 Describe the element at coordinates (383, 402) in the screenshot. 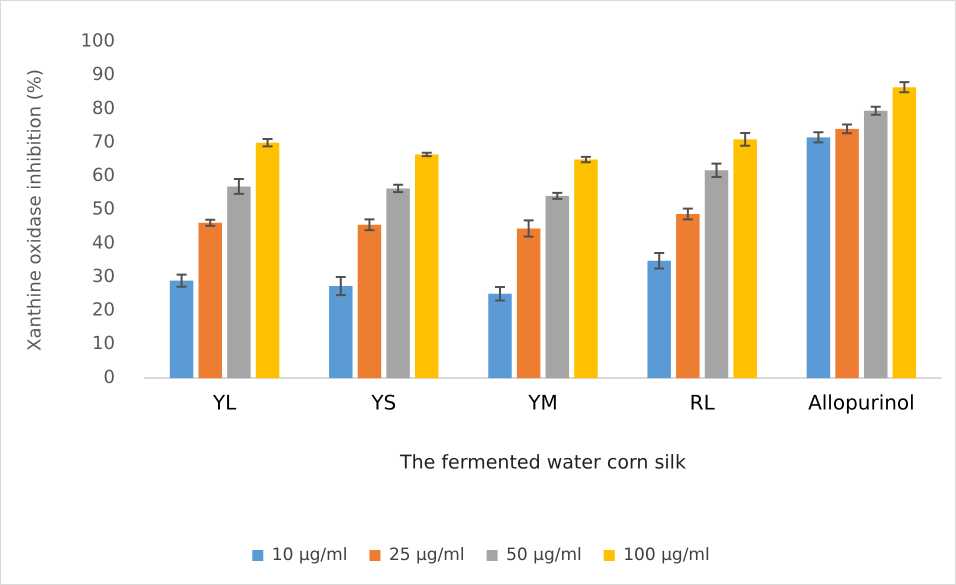

I see `x-tick-label: YS` at that location.